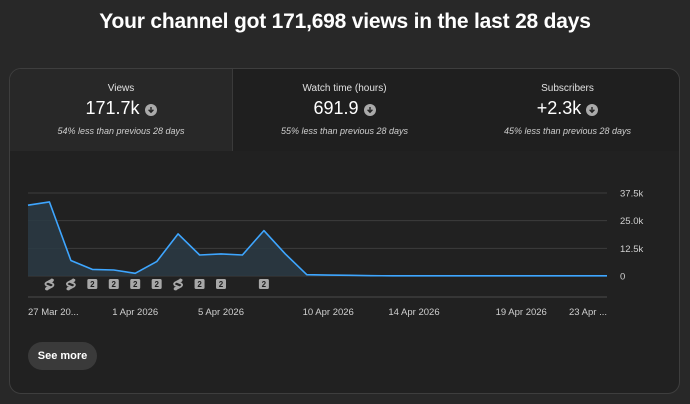 Image resolution: width=690 pixels, height=404 pixels. I want to click on x-tick-label: 19 Apr 2026, so click(521, 312).